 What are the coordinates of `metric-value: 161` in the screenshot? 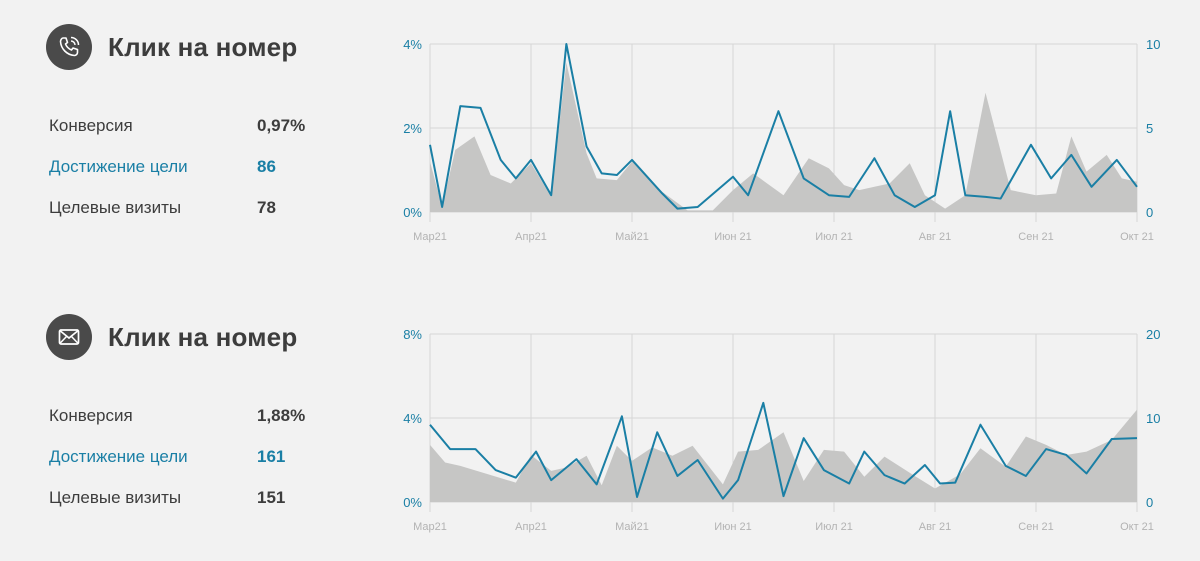 It's located at (271, 456).